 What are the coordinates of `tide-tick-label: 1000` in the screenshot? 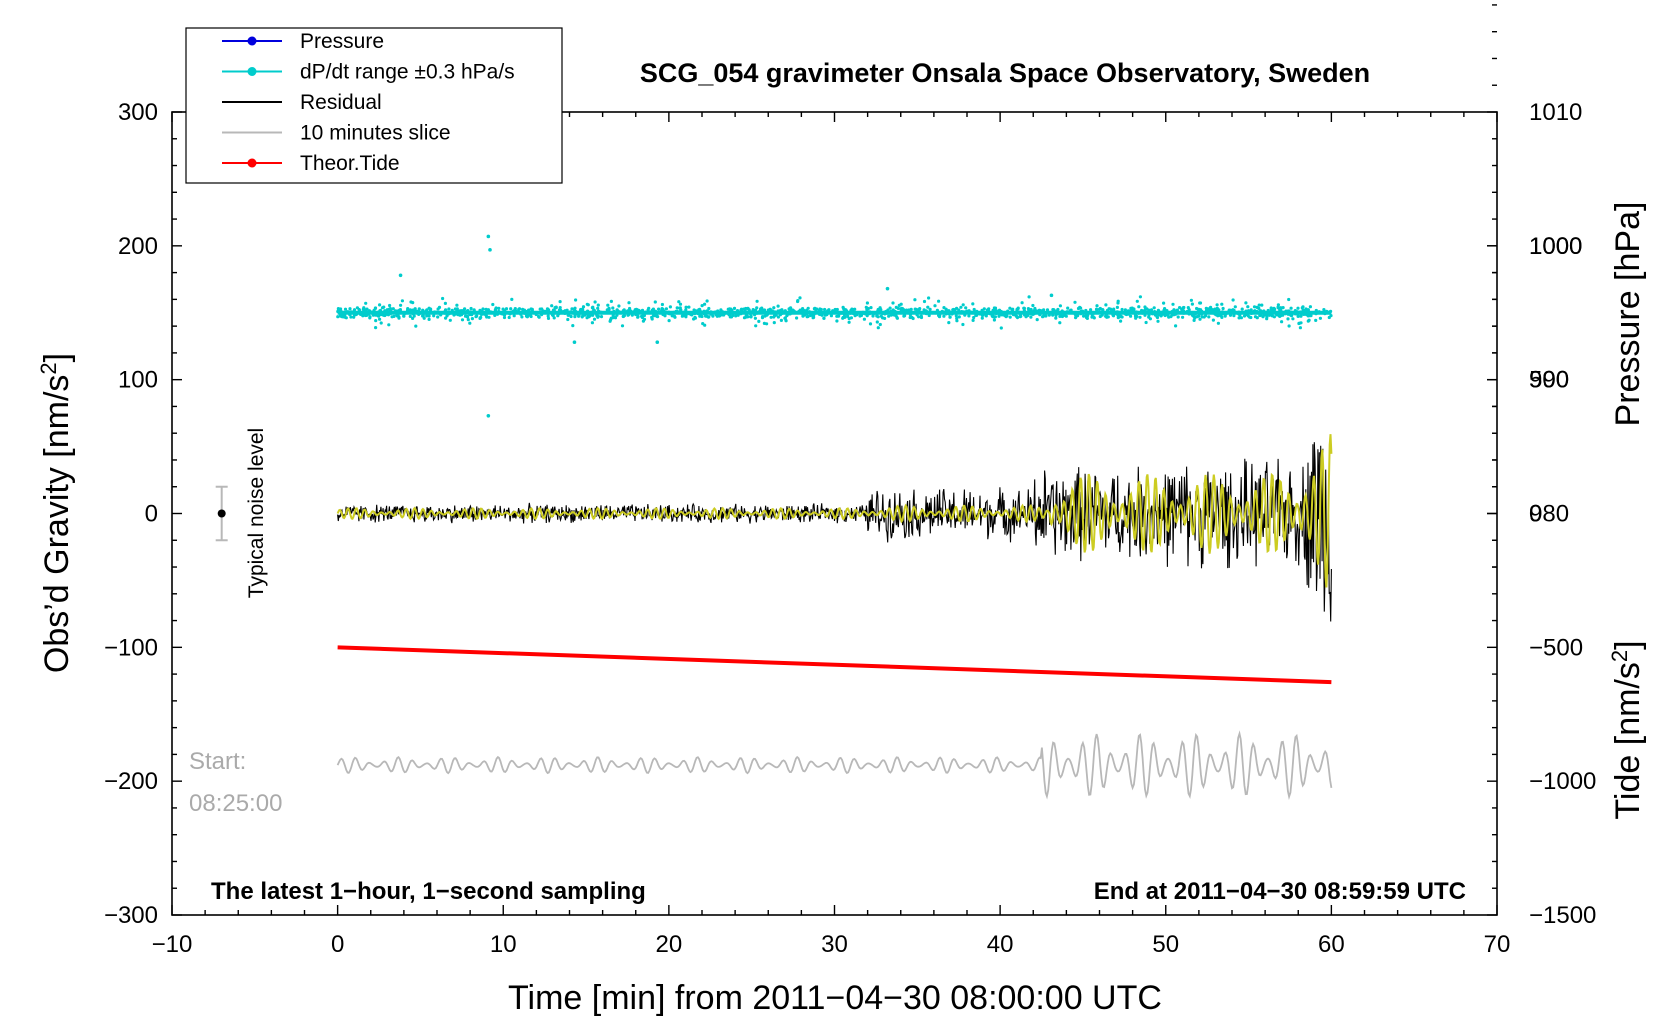 It's located at (1555, 246).